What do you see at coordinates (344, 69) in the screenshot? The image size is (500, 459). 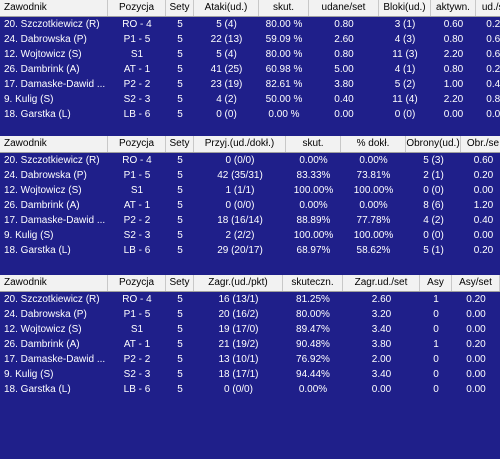 I see `cell-attacks-per-set: 5.00` at bounding box center [344, 69].